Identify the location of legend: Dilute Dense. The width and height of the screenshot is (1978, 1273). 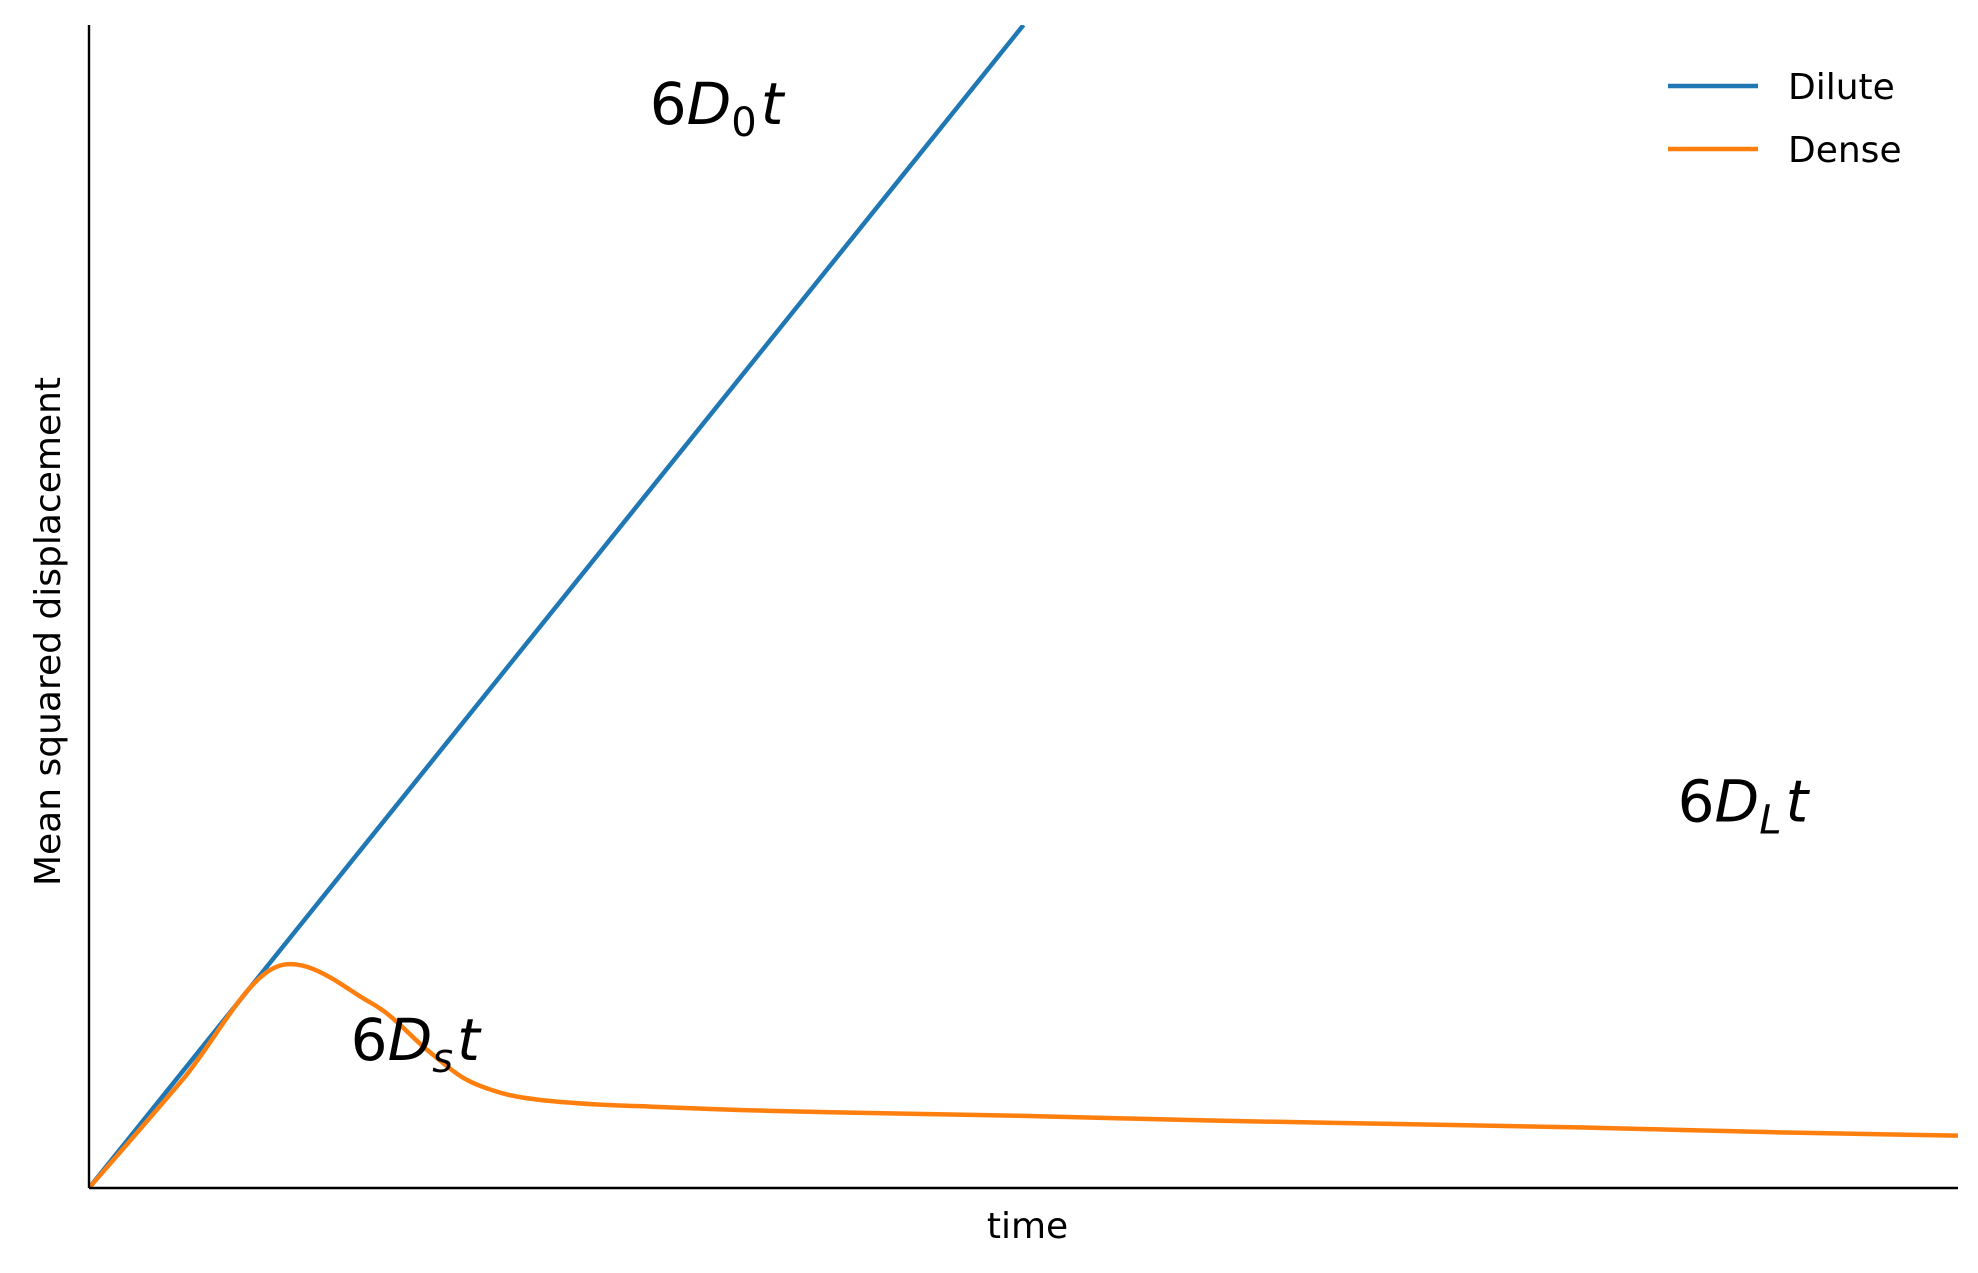
(1785, 119).